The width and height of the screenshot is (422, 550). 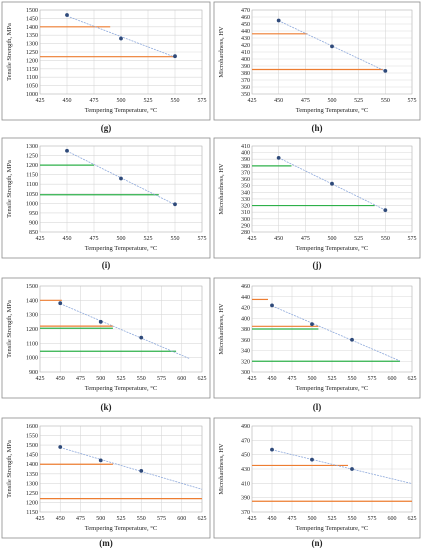 What do you see at coordinates (32, 437) in the screenshot?
I see `y-tick-label: 1550` at bounding box center [32, 437].